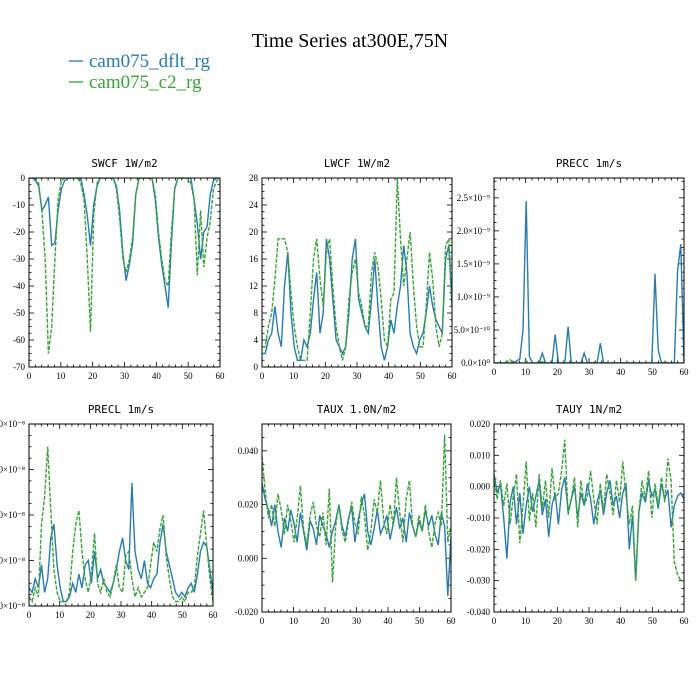  Describe the element at coordinates (473, 264) in the screenshot. I see `y-tick-label: 1.5×10⁻⁹` at that location.